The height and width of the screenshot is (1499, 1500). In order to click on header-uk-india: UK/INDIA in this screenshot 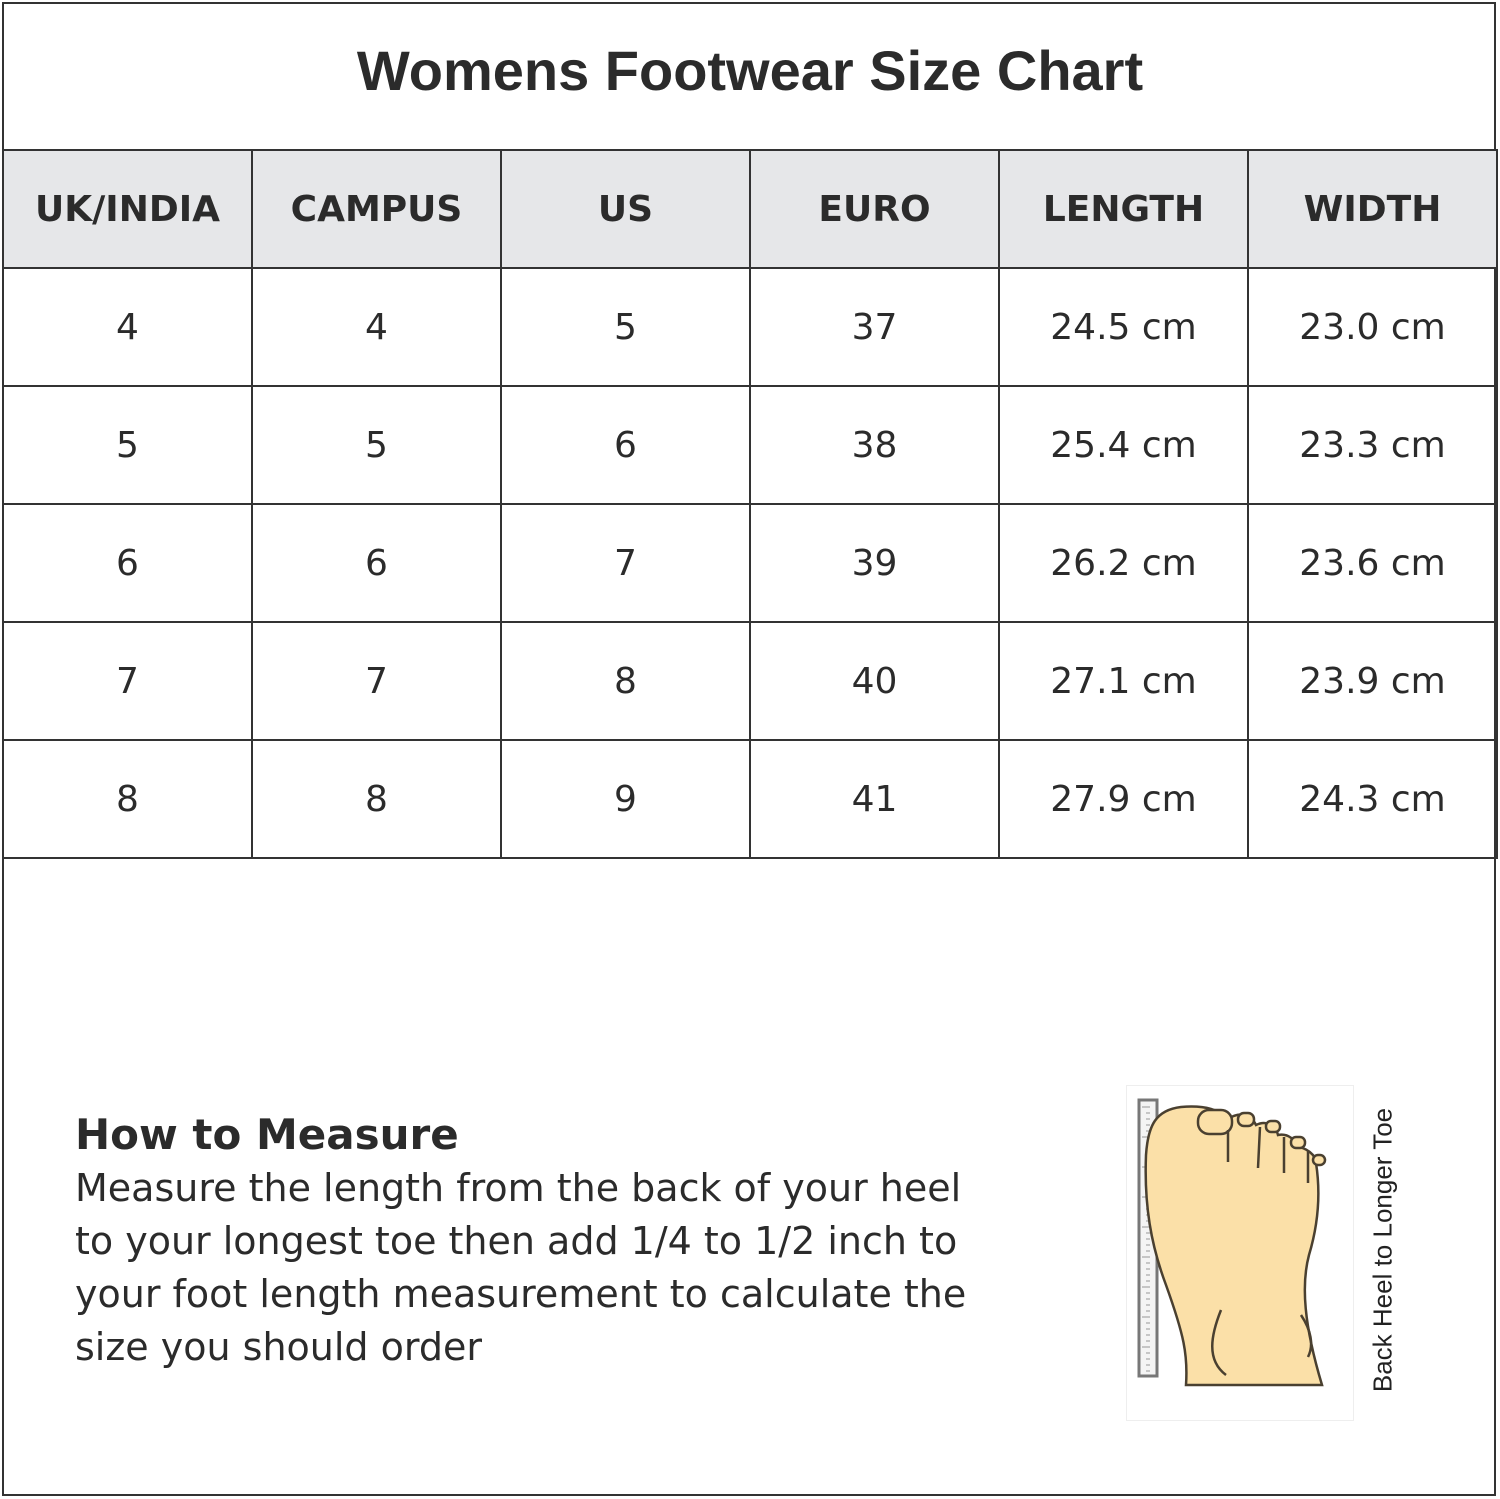, I will do `click(127, 209)`.